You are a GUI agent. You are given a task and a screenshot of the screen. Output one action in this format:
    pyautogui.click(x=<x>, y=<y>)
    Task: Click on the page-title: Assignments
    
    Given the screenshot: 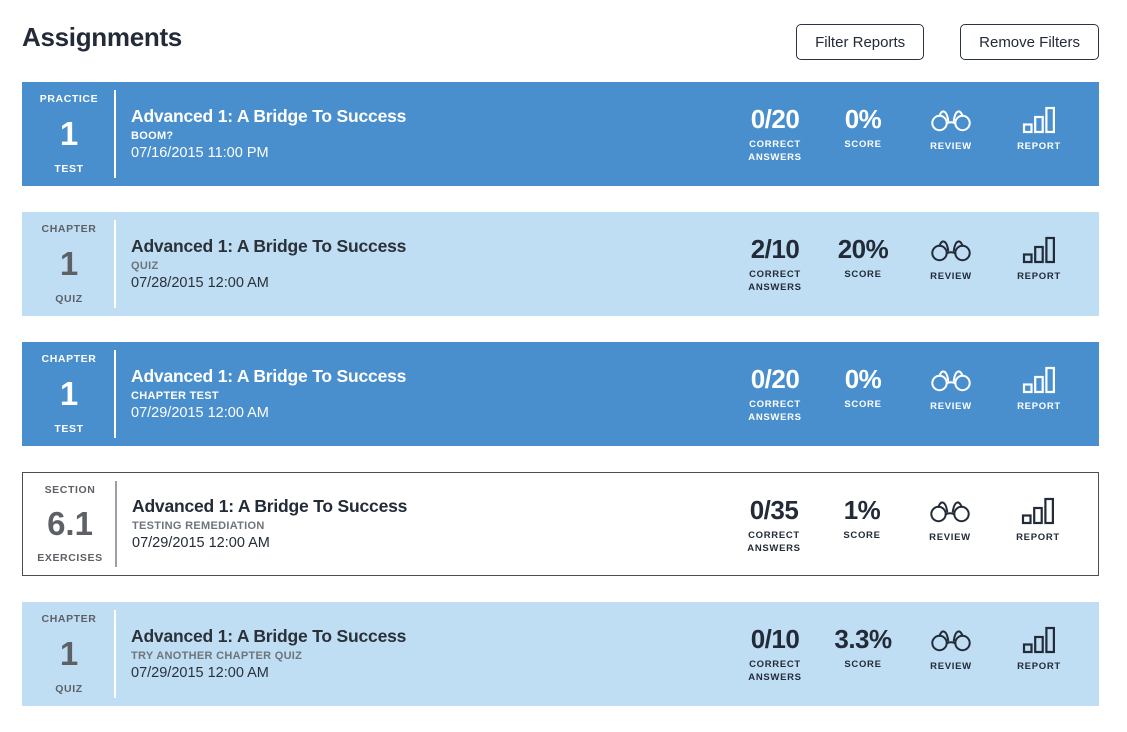 What is the action you would take?
    pyautogui.click(x=102, y=37)
    